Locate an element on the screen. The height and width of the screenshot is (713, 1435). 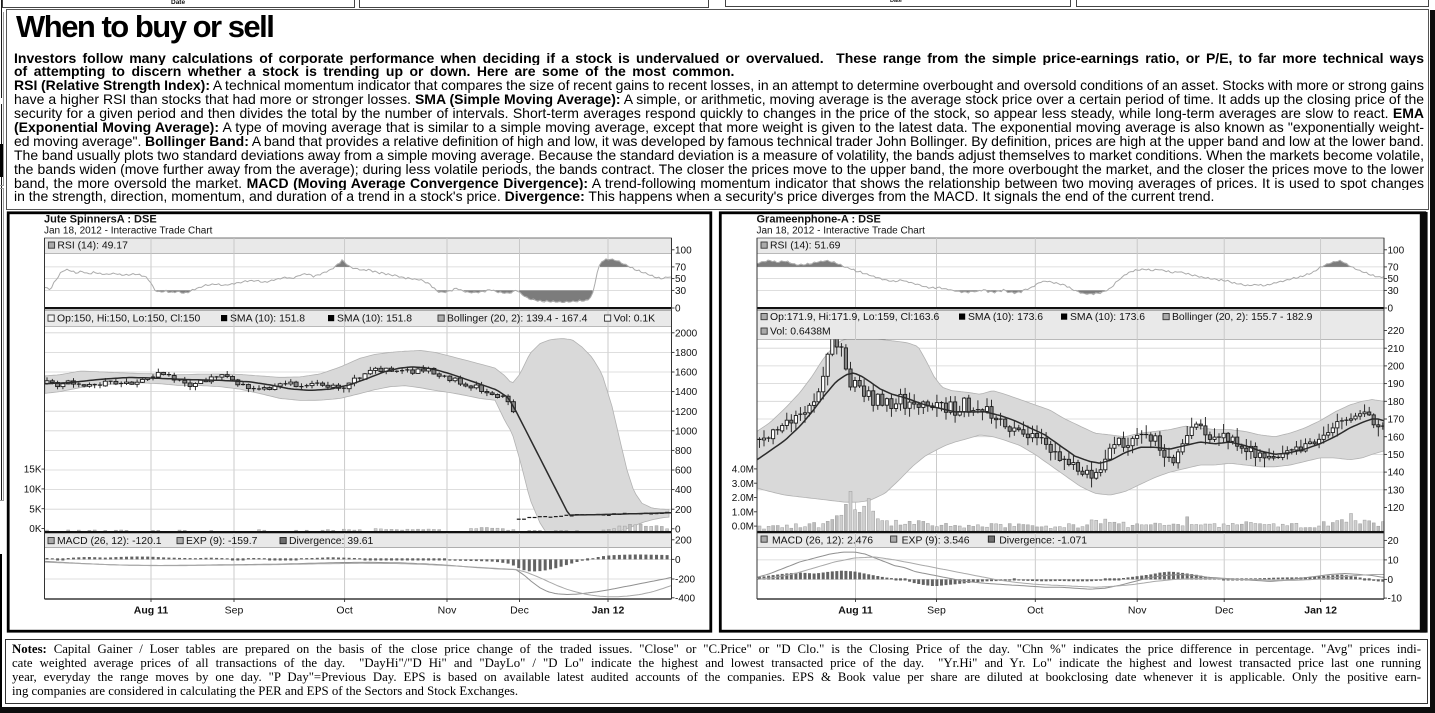
svg-text: 220 is located at coordinates (1396, 331).